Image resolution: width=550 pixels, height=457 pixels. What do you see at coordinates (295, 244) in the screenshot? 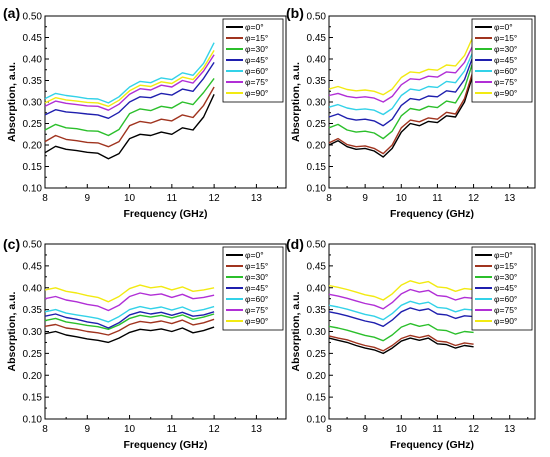
I see `panel-label: (d)` at bounding box center [295, 244].